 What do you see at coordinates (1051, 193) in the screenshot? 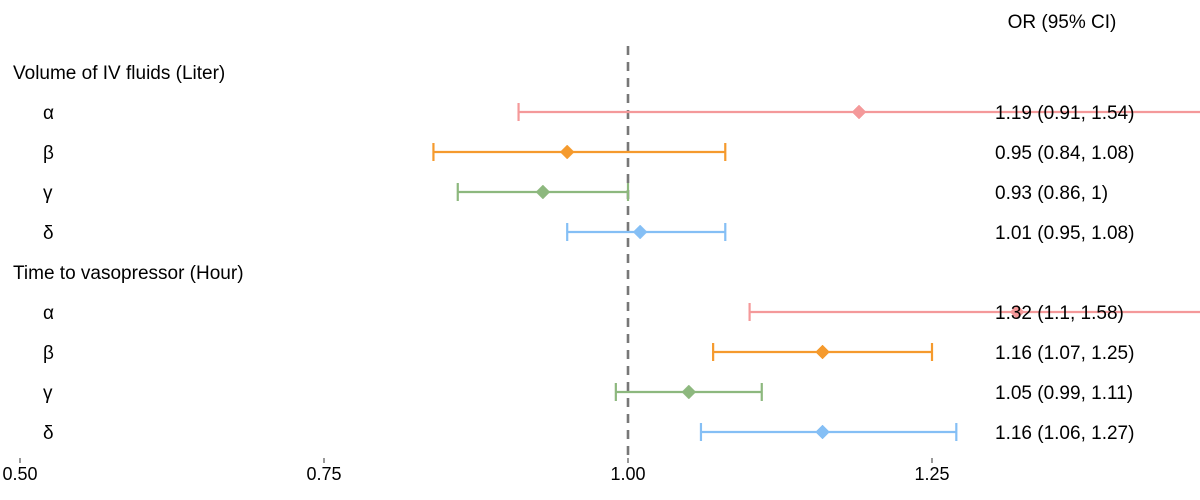
I see `or-ci-value: 0.93 (0.86, 1)` at bounding box center [1051, 193].